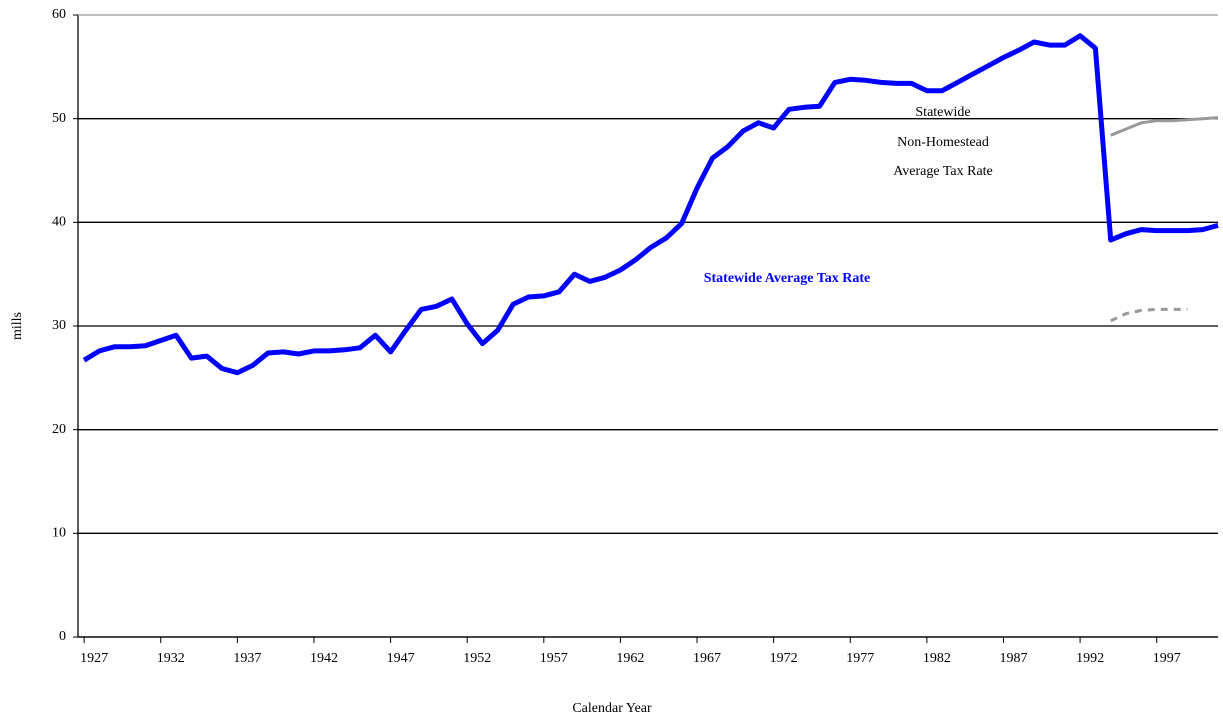 The height and width of the screenshot is (721, 1223). I want to click on x-tick-label: 1967, so click(707, 658).